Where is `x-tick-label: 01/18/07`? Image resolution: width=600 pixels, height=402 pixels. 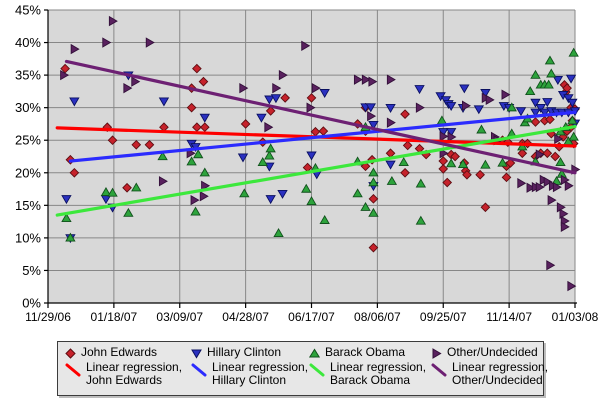 x-tick-label: 01/18/07 is located at coordinates (114, 317).